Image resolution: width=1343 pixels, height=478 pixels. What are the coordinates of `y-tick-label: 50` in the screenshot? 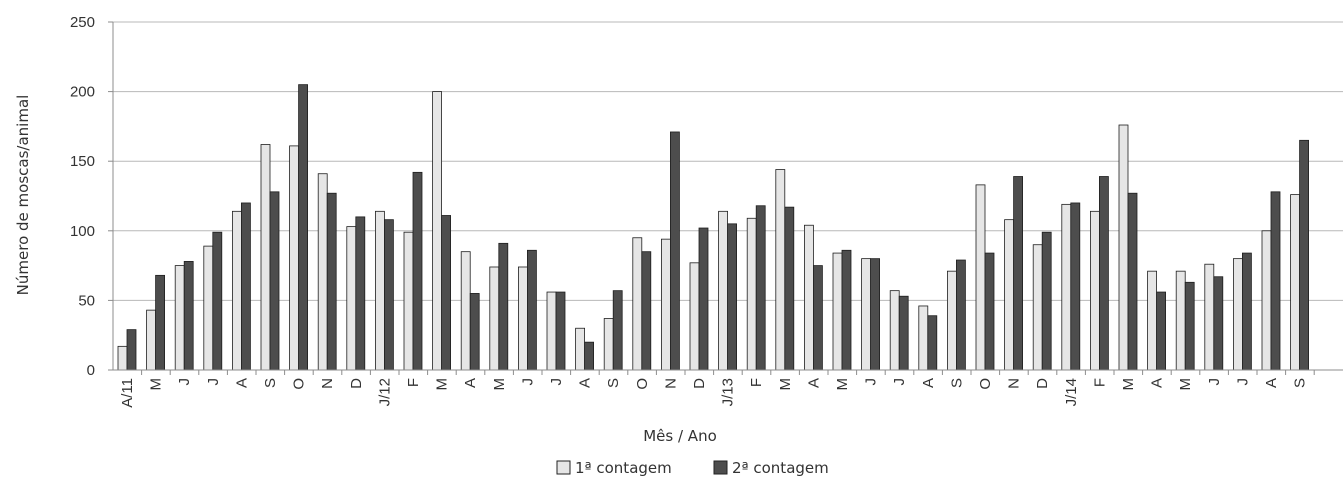 It's located at (86, 300).